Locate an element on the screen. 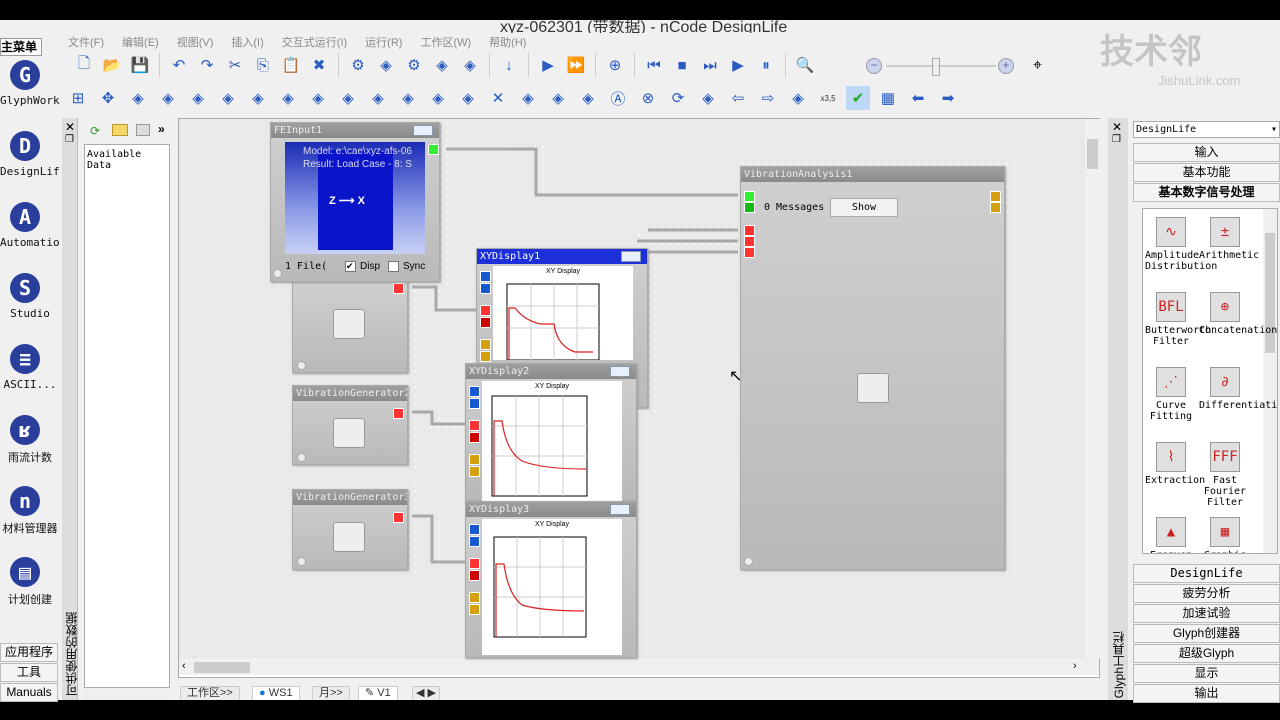 The width and height of the screenshot is (1280, 720). settings-icon: ⚙ is located at coordinates (358, 65).